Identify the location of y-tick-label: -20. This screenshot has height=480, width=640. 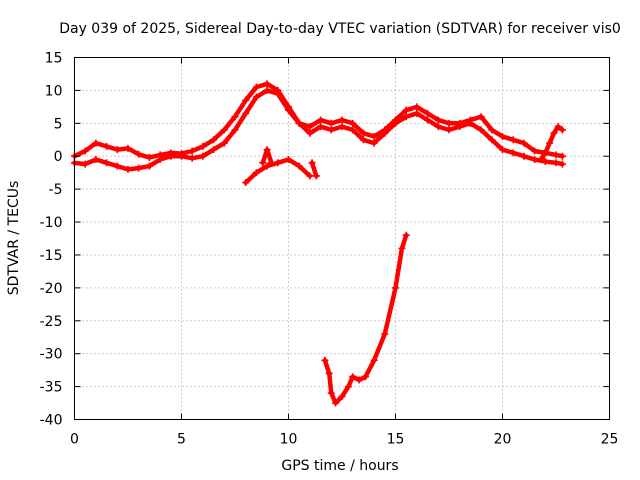
(51, 289).